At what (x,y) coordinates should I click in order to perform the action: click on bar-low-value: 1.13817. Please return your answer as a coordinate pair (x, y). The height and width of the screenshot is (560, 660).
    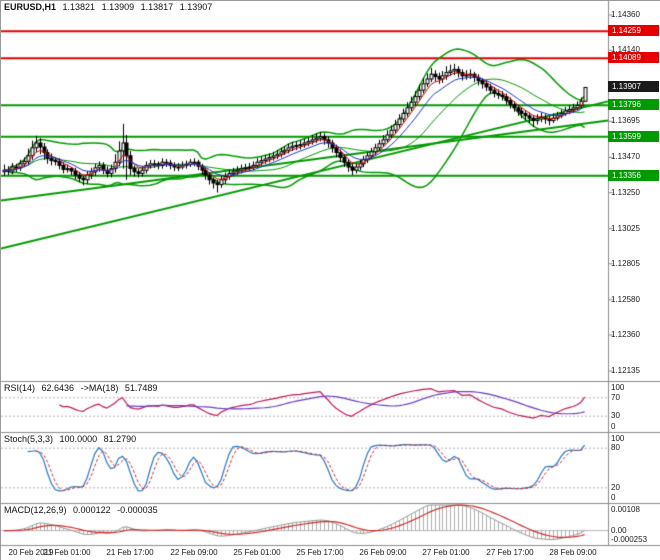
    Looking at the image, I should click on (157, 7).